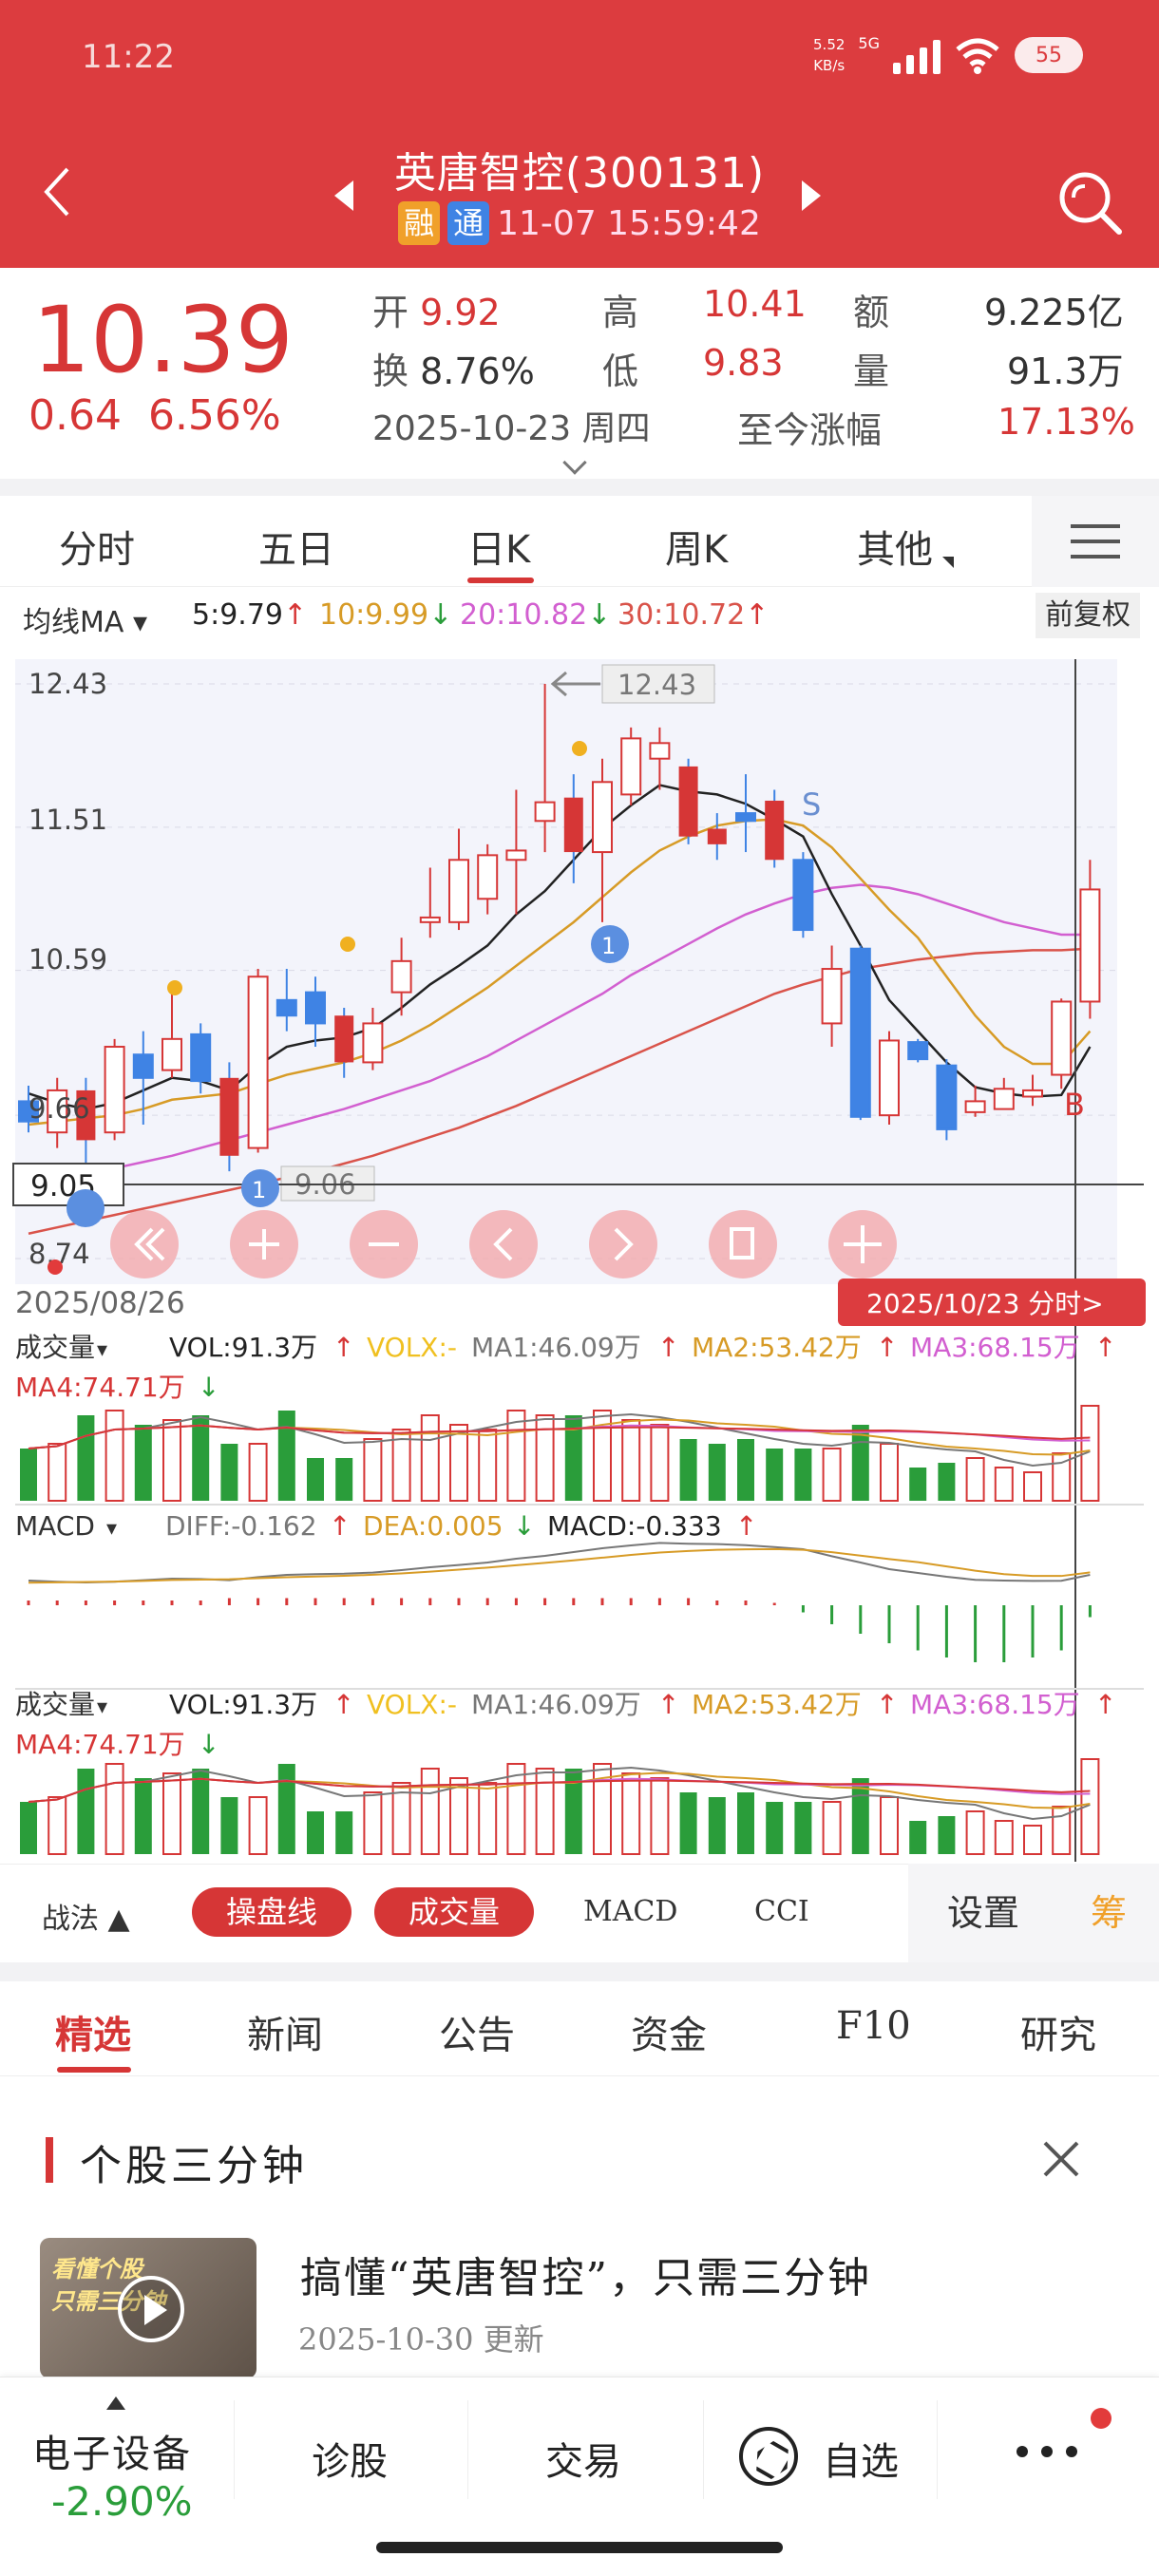 Image resolution: width=1159 pixels, height=2576 pixels. Describe the element at coordinates (1089, 202) in the screenshot. I see `search-button` at that location.